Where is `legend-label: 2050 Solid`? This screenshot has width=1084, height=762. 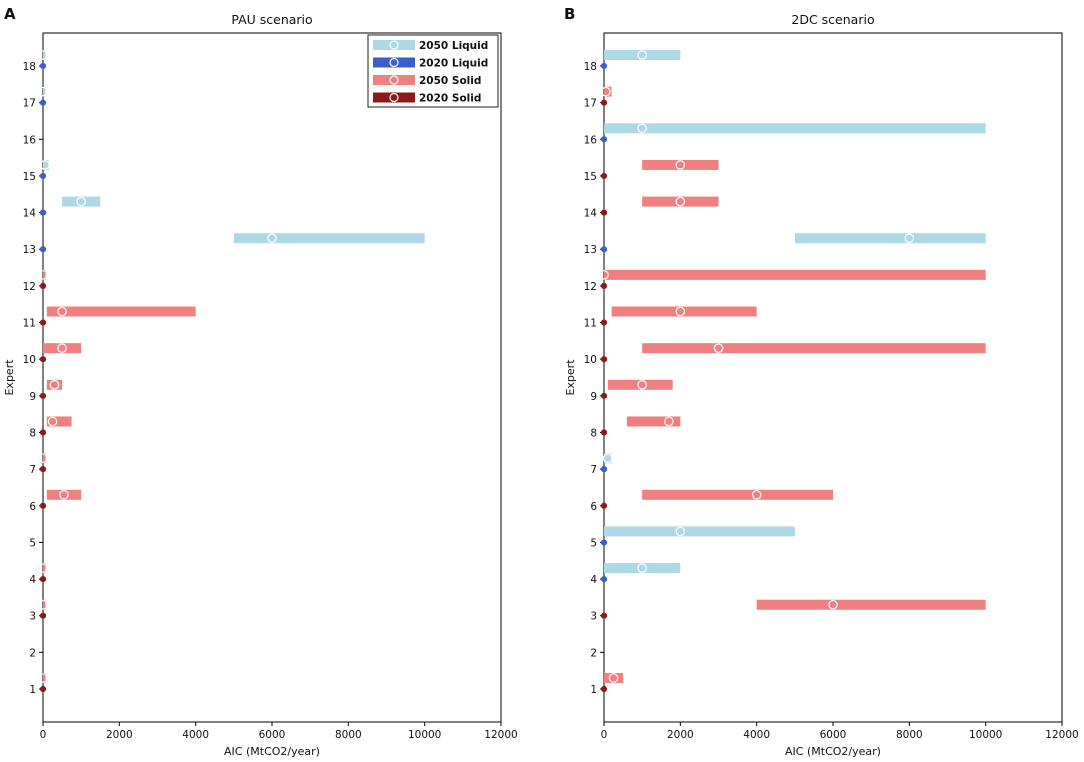 legend-label: 2050 Solid is located at coordinates (450, 81).